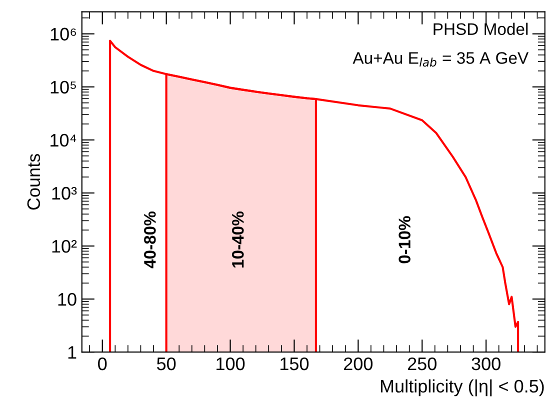  What do you see at coordinates (102, 363) in the screenshot?
I see `x-tick-label: 0` at bounding box center [102, 363].